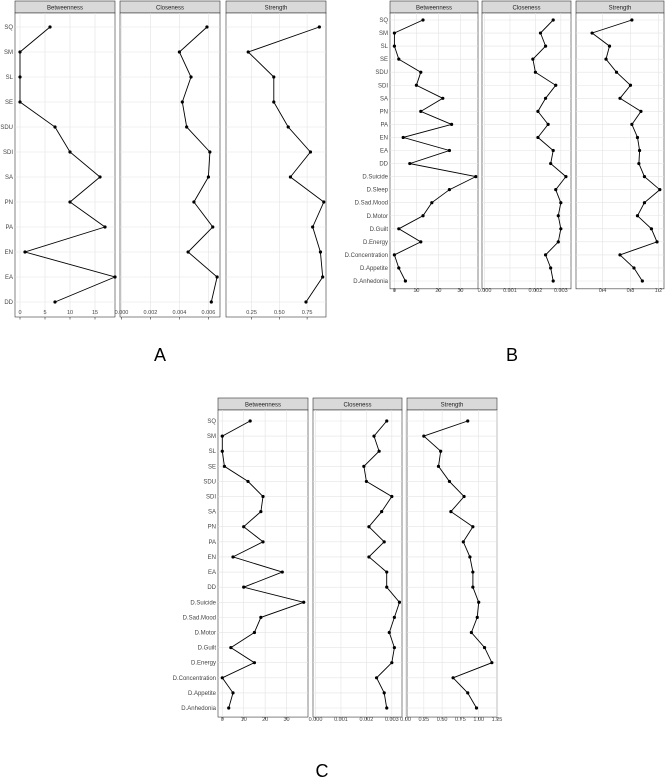  I want to click on x-tick-label: 1.00, so click(478, 720).